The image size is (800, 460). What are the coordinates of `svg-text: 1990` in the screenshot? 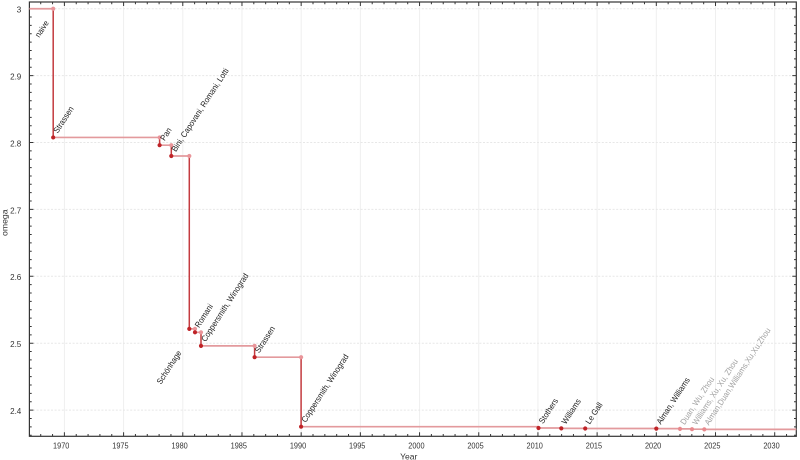 It's located at (298, 445).